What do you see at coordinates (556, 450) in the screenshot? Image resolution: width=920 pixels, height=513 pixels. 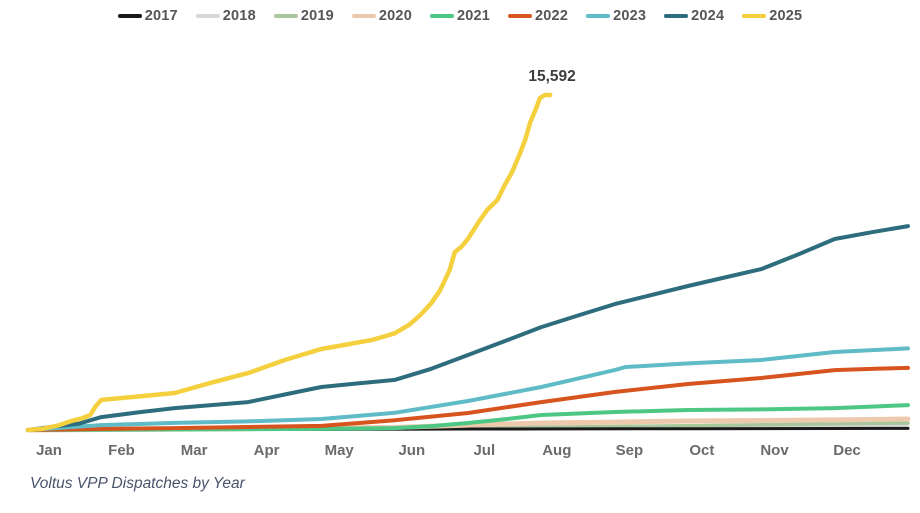 I see `x-axis-label-aug: Aug` at bounding box center [556, 450].